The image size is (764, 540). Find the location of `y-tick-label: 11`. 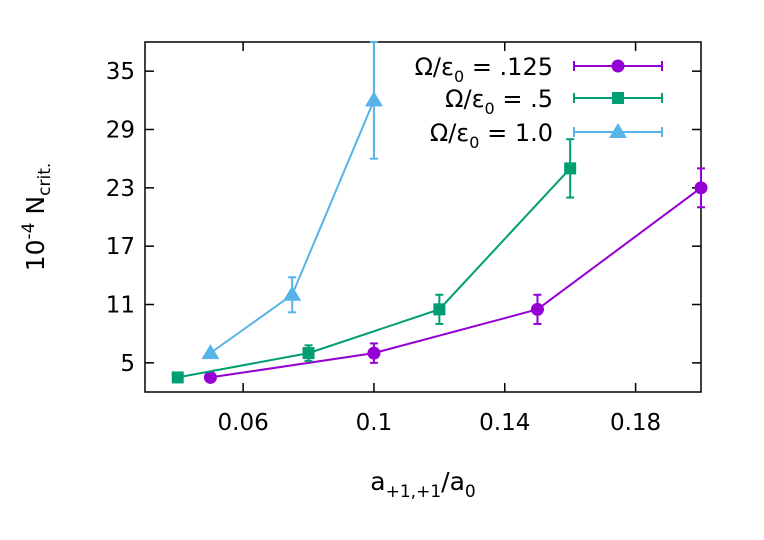

y-tick-label: 11 is located at coordinates (120, 306).